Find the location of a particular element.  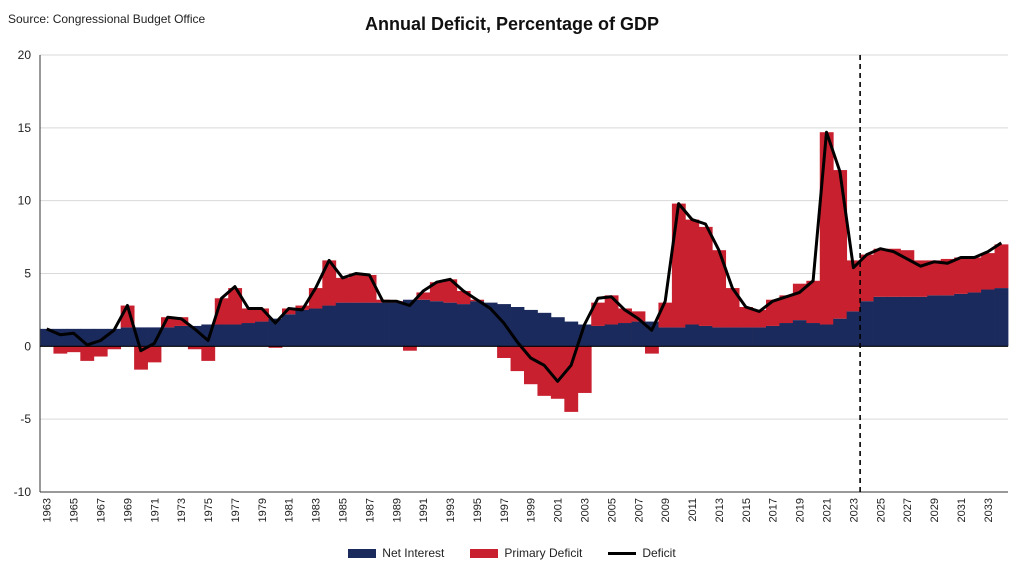

x-tick-label: 1981 is located at coordinates (290, 510).